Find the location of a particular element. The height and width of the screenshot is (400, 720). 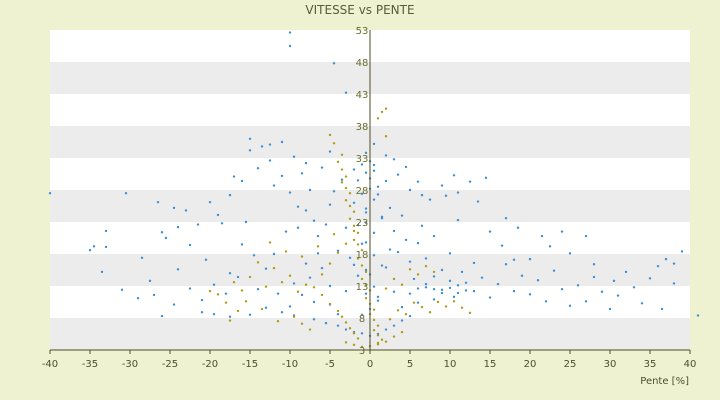

y-tick-label: 3 is located at coordinates (362, 351).